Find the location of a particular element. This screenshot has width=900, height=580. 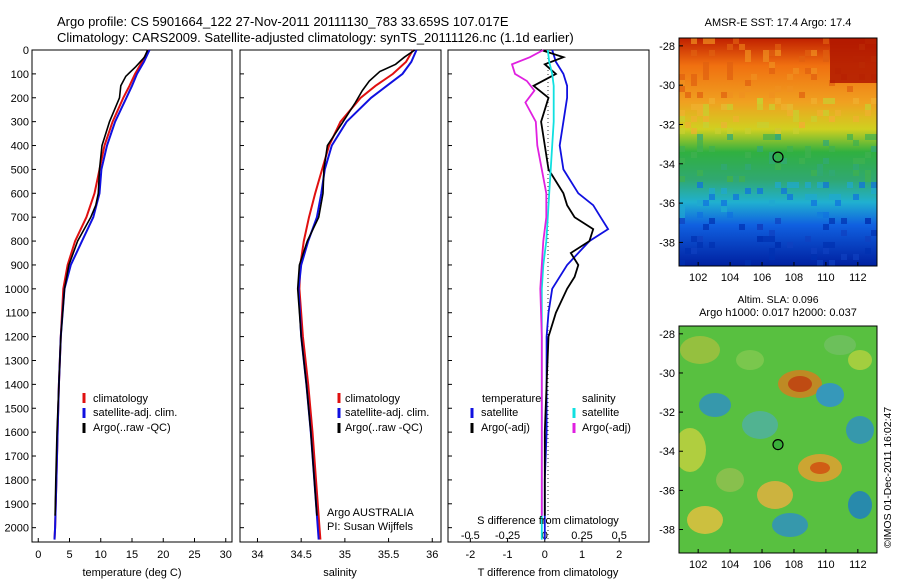

legend-label-satellite: satellite-adj. clim. is located at coordinates (135, 413).